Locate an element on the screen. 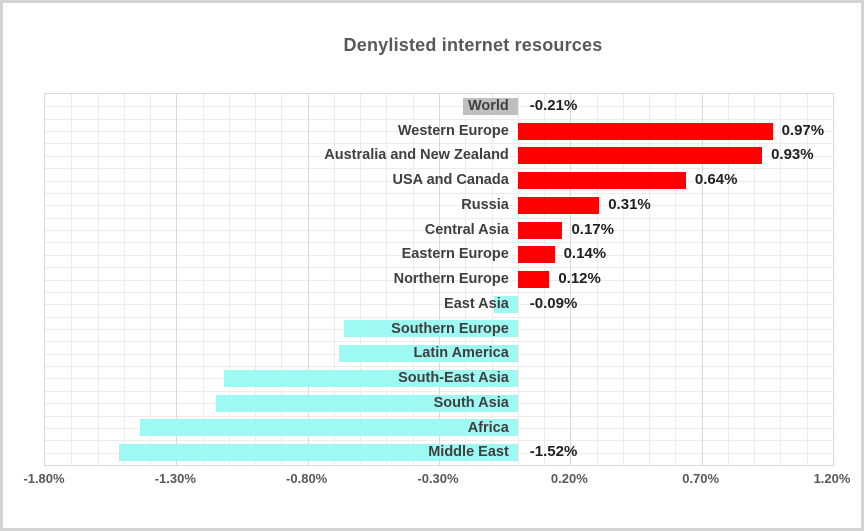  category-label: Africa is located at coordinates (488, 427).